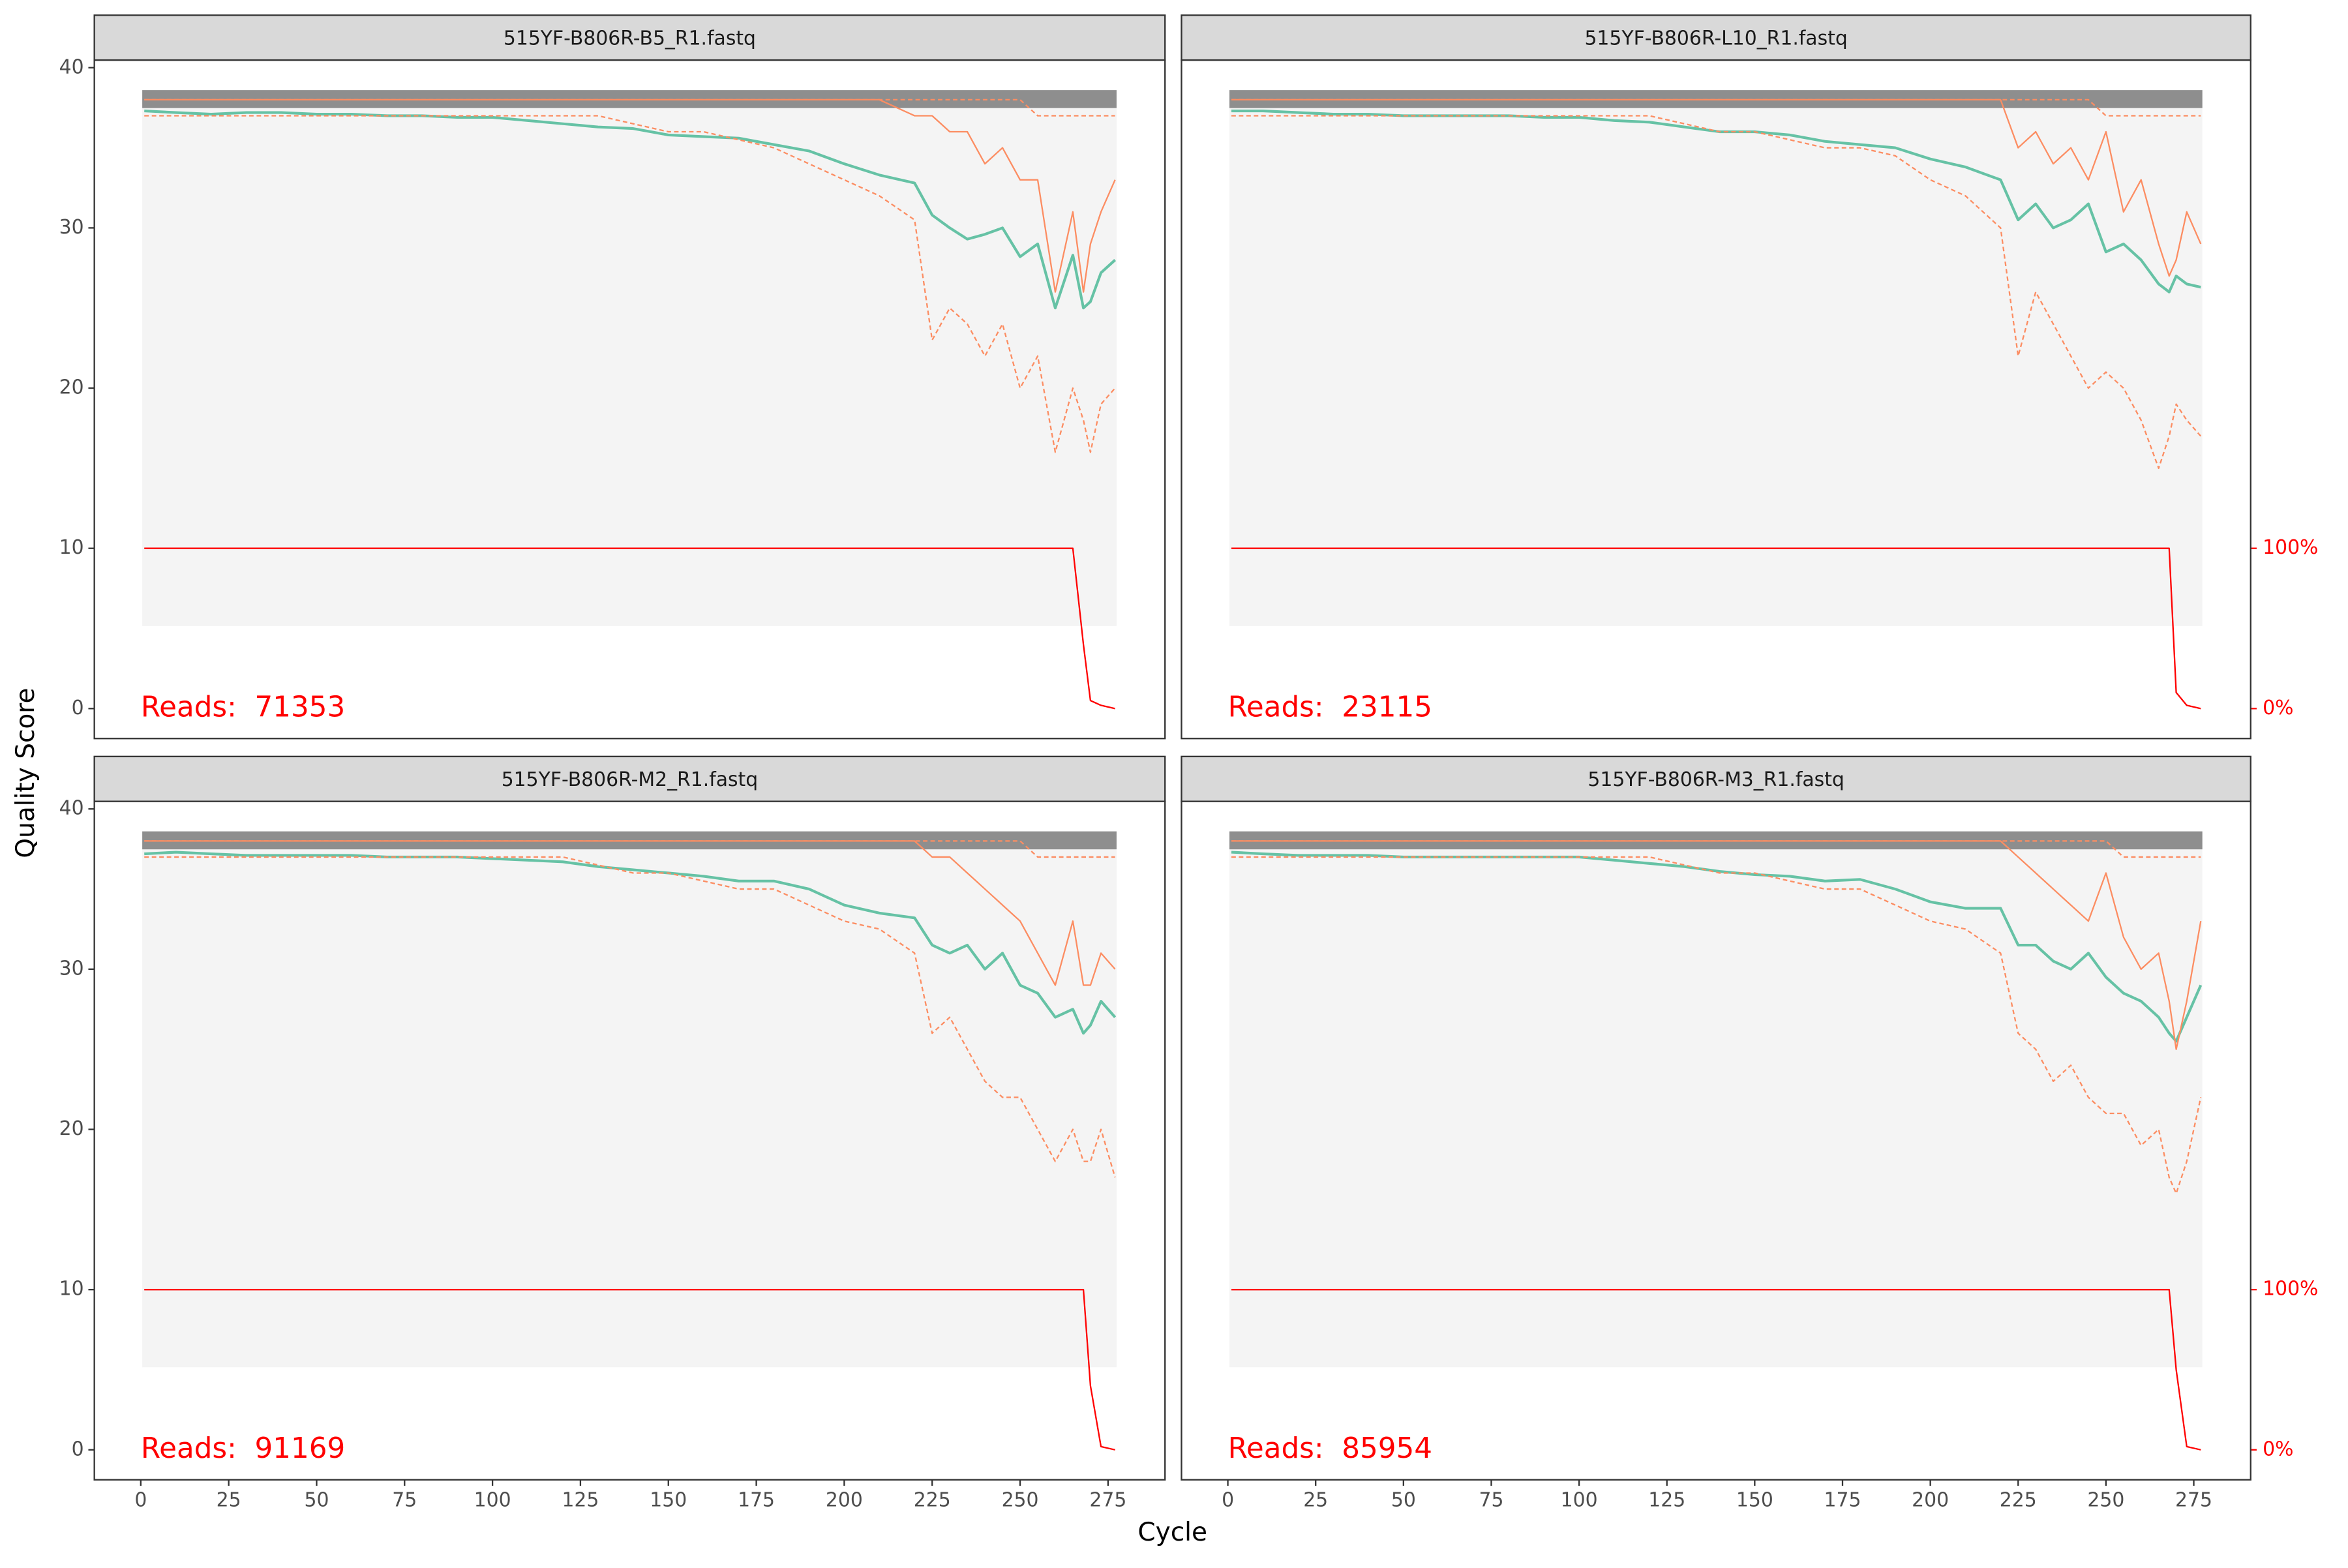 The height and width of the screenshot is (1568, 2348). I want to click on facet-title: 515YF-B806R-M2_R1.fastq, so click(630, 779).